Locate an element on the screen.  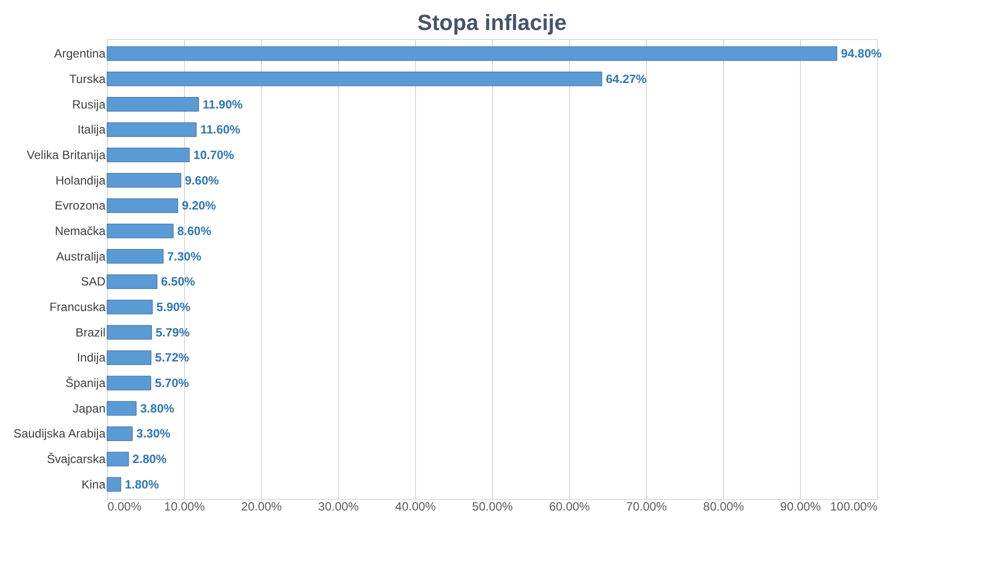
data-label: 2.80% is located at coordinates (149, 459).